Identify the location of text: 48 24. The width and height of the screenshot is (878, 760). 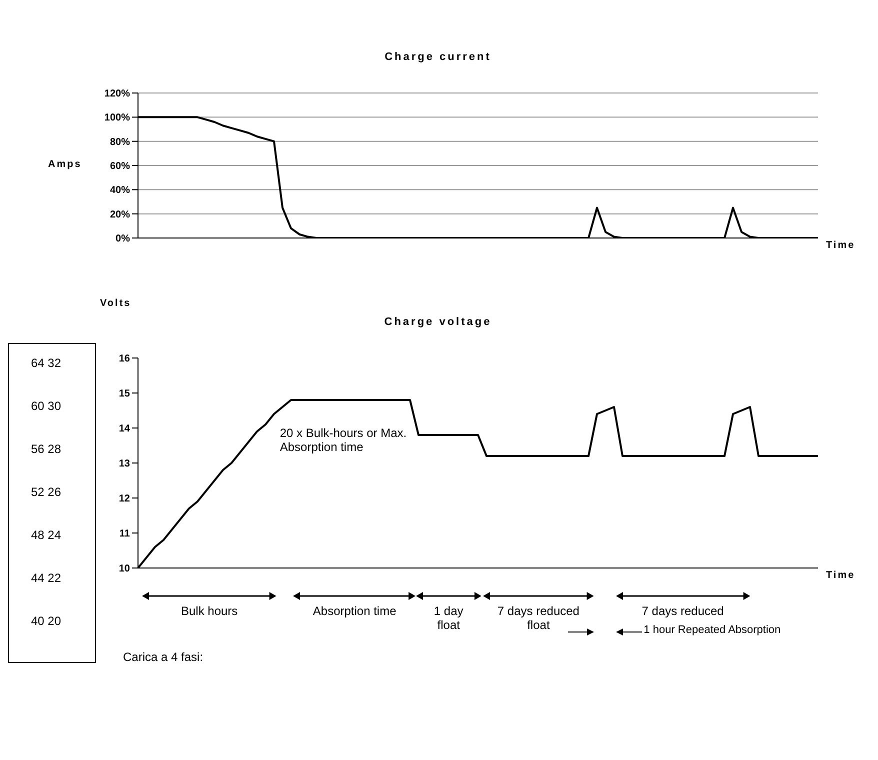
(46, 535).